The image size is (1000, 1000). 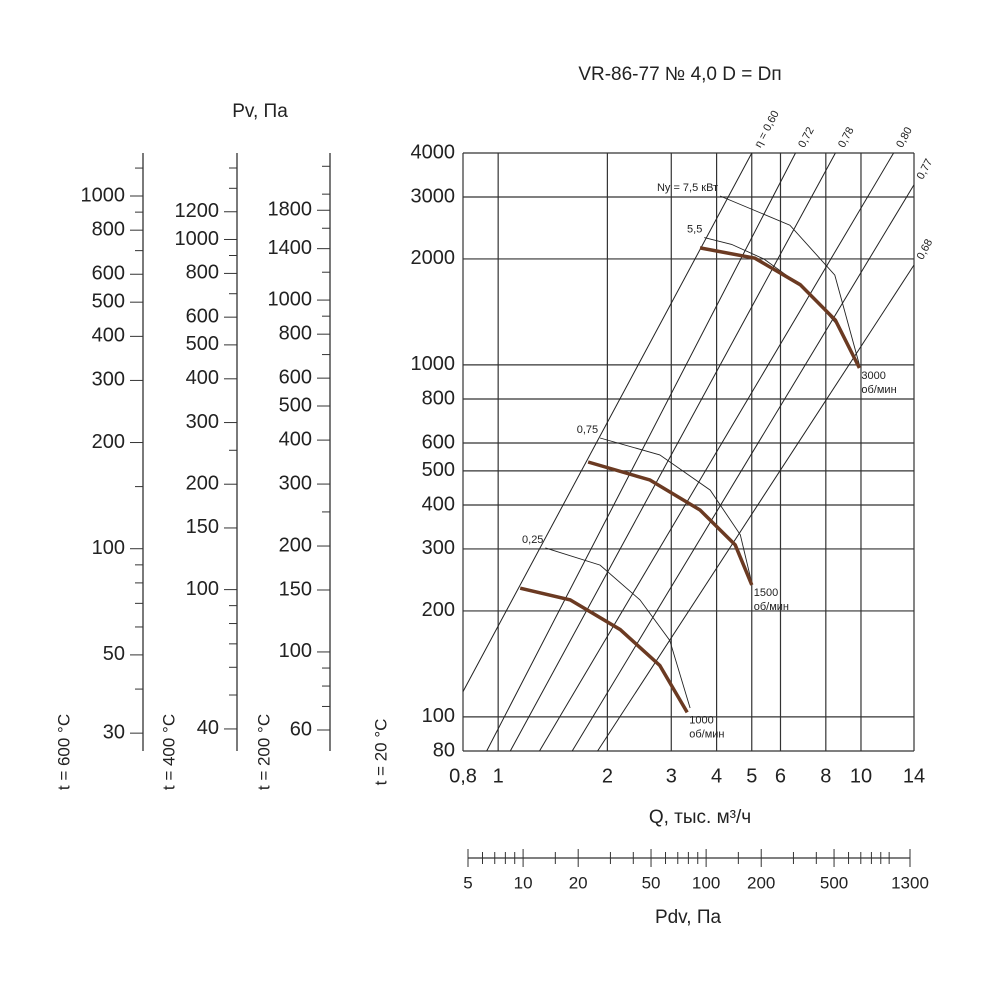 What do you see at coordinates (208, 728) in the screenshot?
I see `scale-tick-label: 40` at bounding box center [208, 728].